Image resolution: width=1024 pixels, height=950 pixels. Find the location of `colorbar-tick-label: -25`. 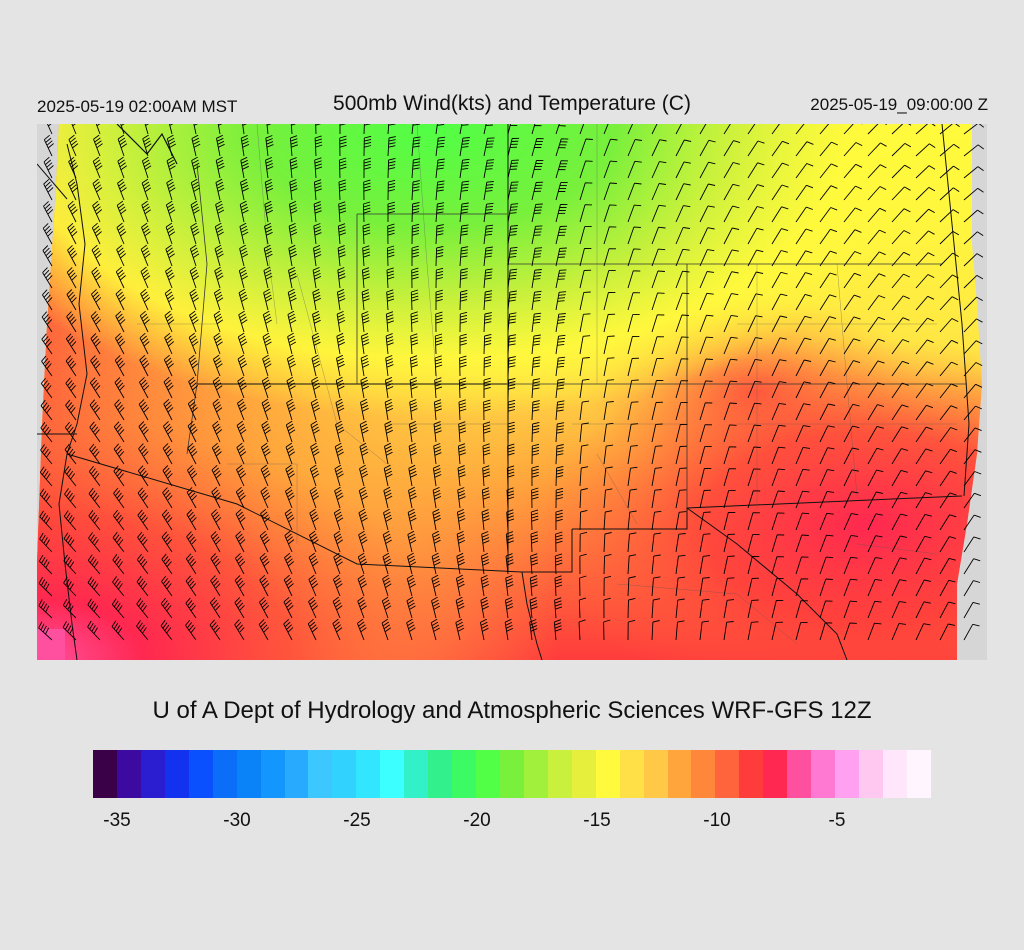

colorbar-tick-label: -25 is located at coordinates (357, 820).